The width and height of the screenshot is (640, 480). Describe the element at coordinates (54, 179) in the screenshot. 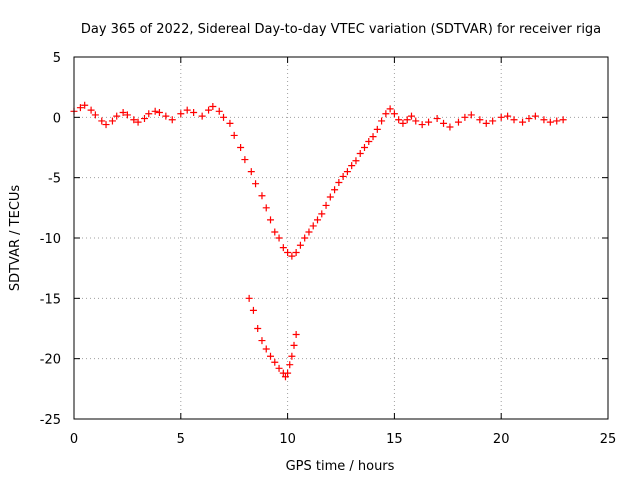

I see `y-tick-label: -5` at that location.